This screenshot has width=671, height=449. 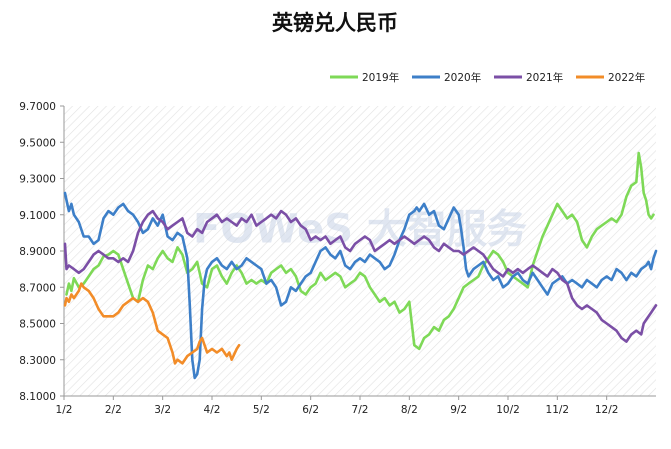 What do you see at coordinates (360, 410) in the screenshot?
I see `x-tick-label: 7/2` at bounding box center [360, 410].